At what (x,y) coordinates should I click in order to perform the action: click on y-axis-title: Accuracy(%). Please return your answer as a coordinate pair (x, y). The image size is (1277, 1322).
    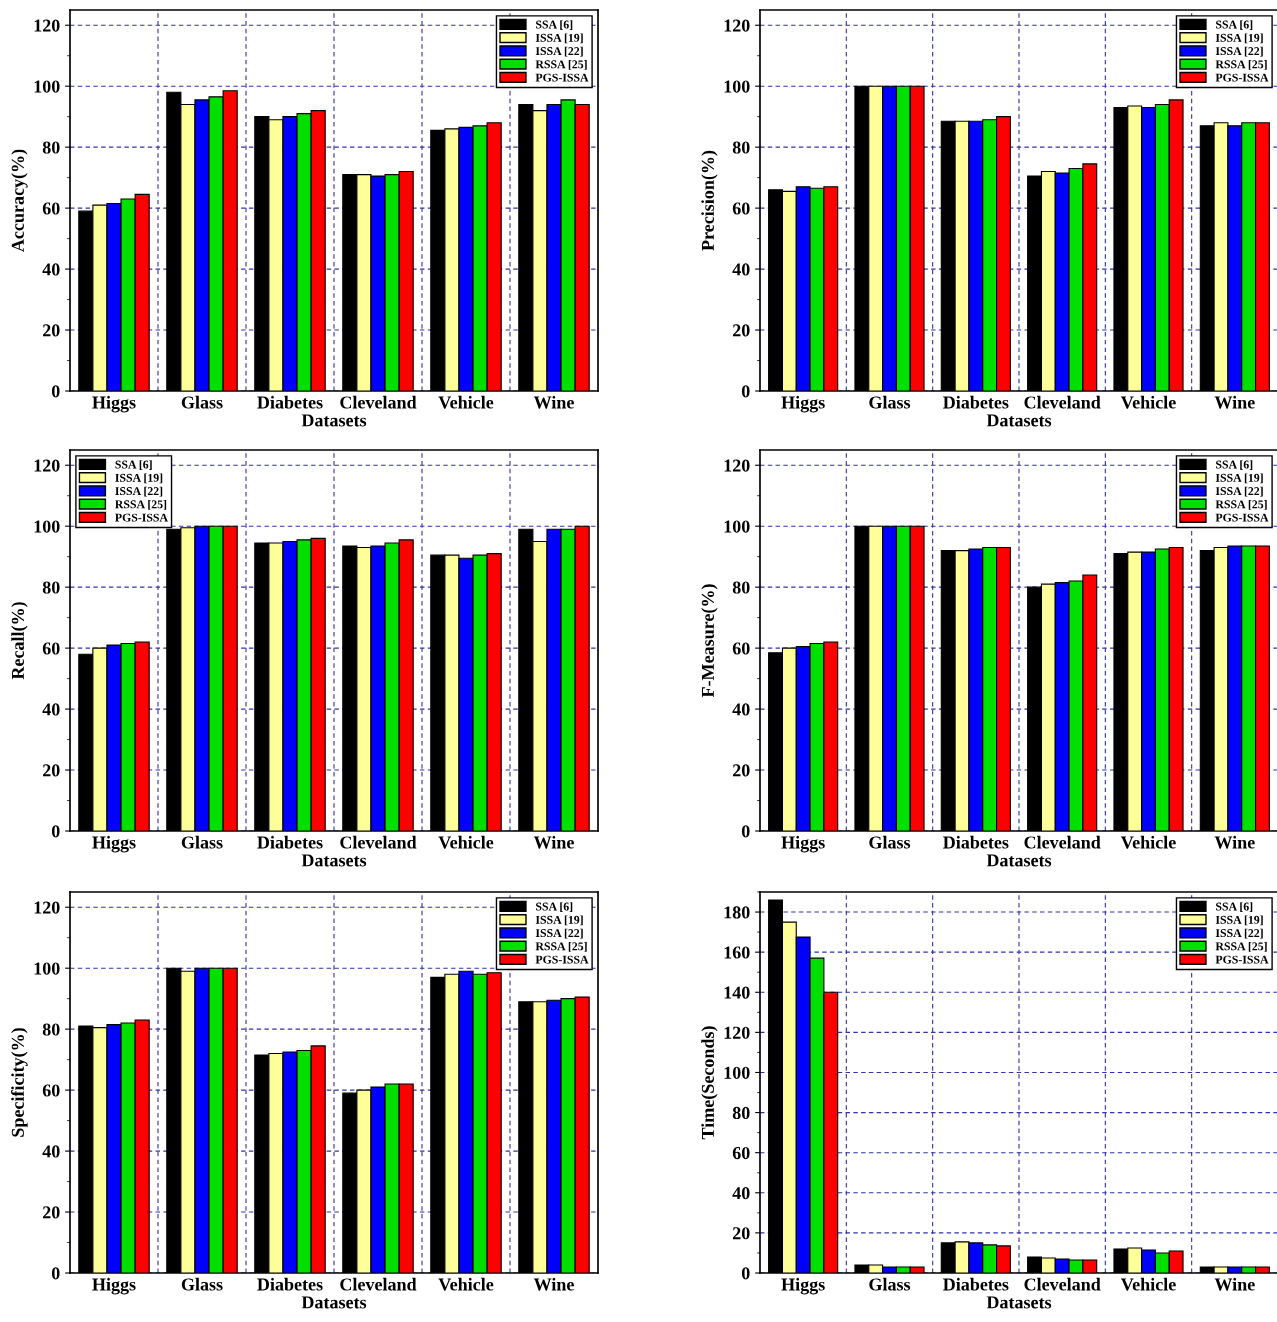
    Looking at the image, I should click on (19, 200).